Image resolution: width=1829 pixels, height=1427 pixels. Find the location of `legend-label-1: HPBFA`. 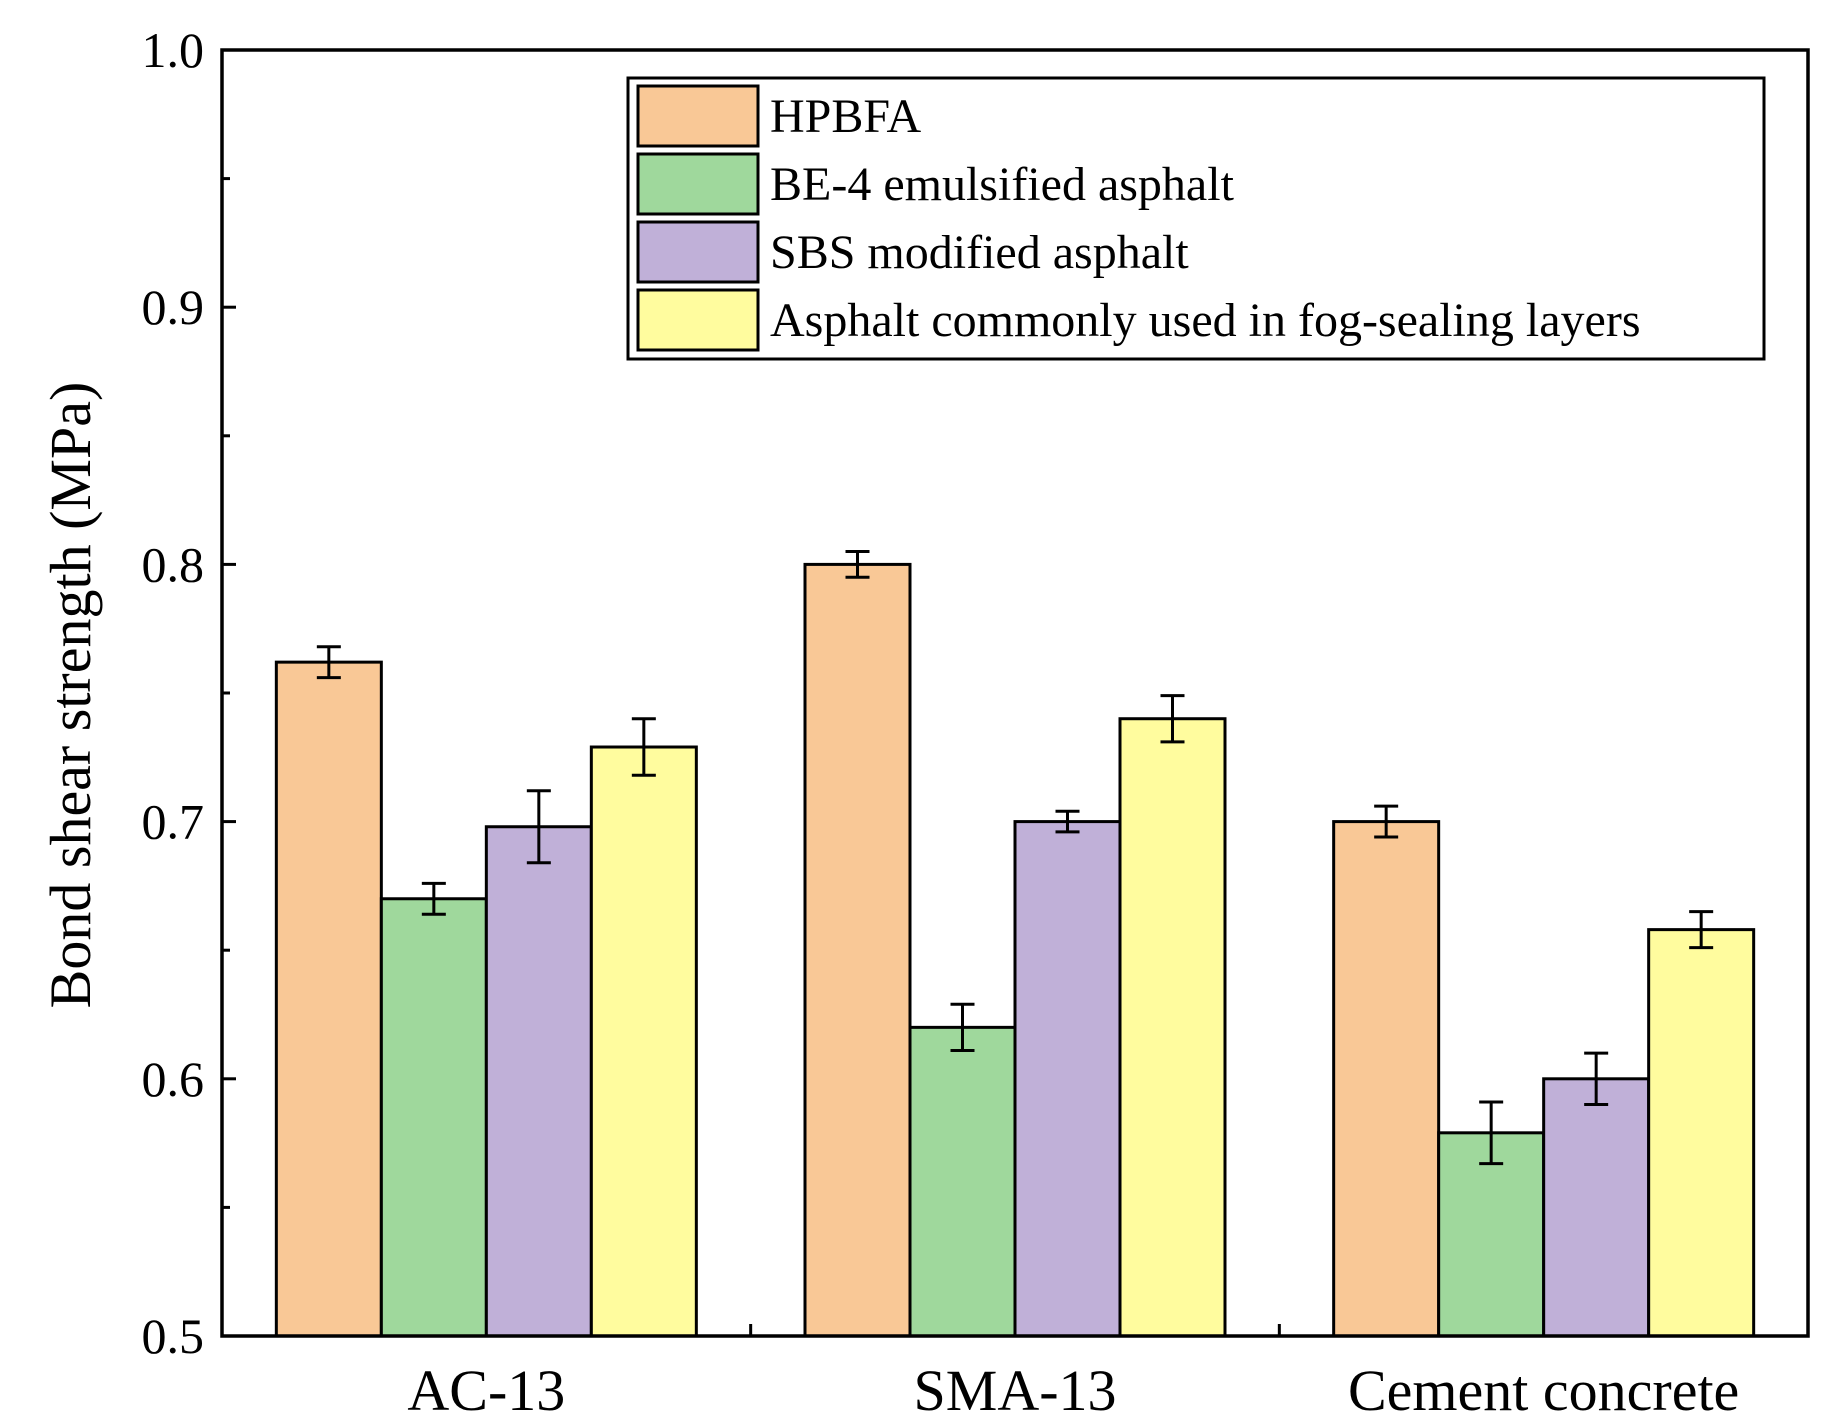

legend-label-1: HPBFA is located at coordinates (846, 116).